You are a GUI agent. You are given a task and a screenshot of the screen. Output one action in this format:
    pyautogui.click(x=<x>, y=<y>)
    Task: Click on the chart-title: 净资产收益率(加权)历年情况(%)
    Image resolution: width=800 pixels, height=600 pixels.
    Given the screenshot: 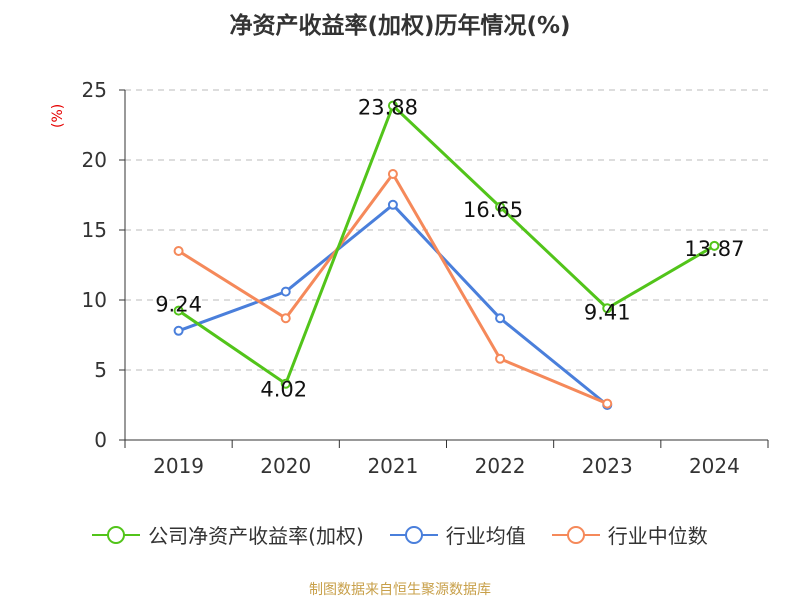 What is the action you would take?
    pyautogui.click(x=400, y=26)
    